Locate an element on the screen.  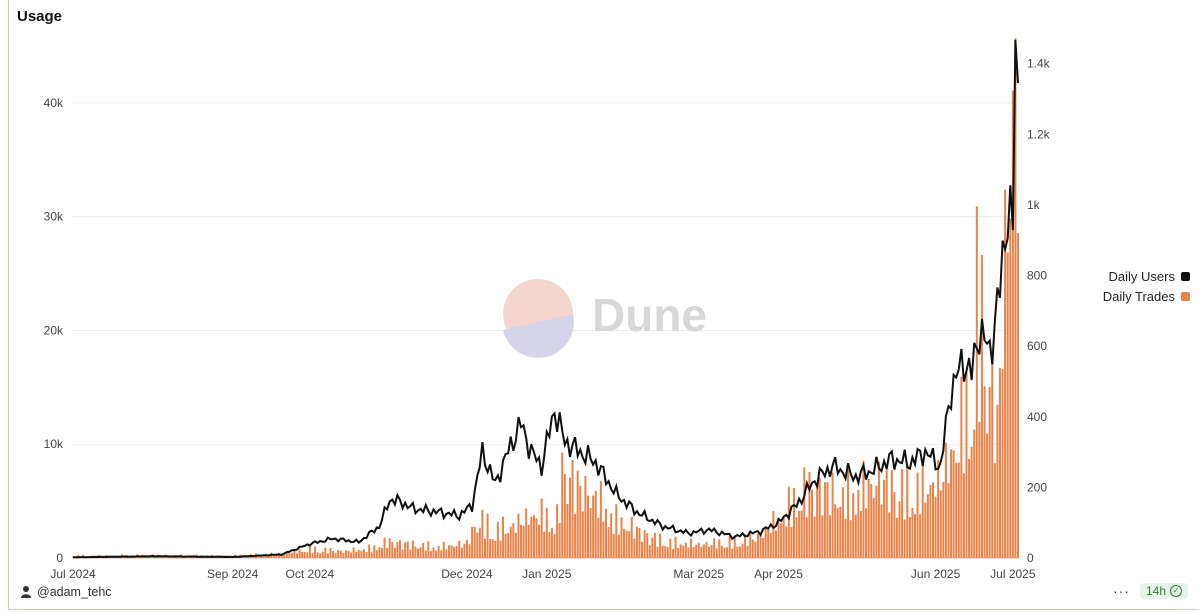
refresh-badge: 14h ✓ is located at coordinates (1163, 591).